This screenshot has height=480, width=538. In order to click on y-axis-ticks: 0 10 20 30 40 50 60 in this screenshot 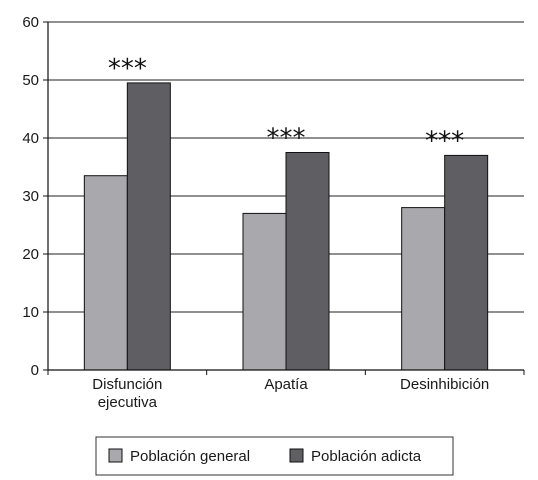, I will do `click(35, 196)`.